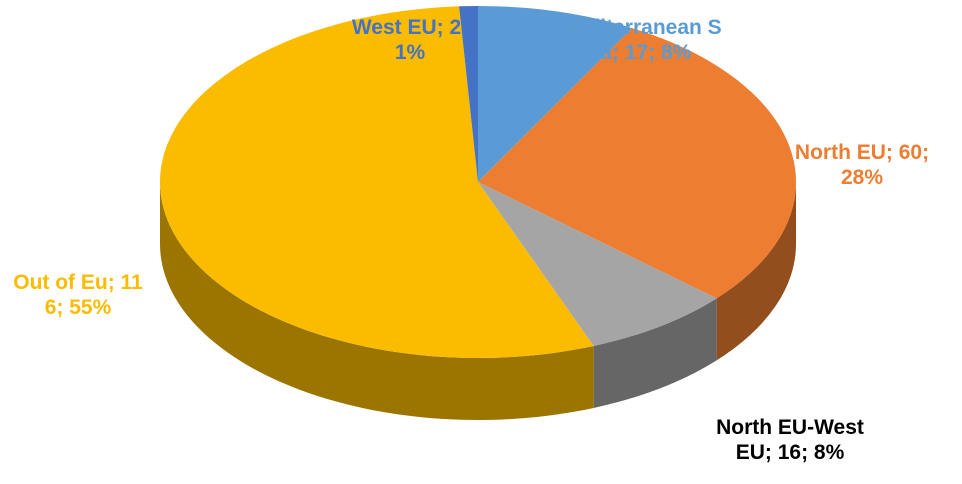 Image resolution: width=962 pixels, height=484 pixels. I want to click on data-label: North EU-West EU; 16; 8%, so click(790, 440).